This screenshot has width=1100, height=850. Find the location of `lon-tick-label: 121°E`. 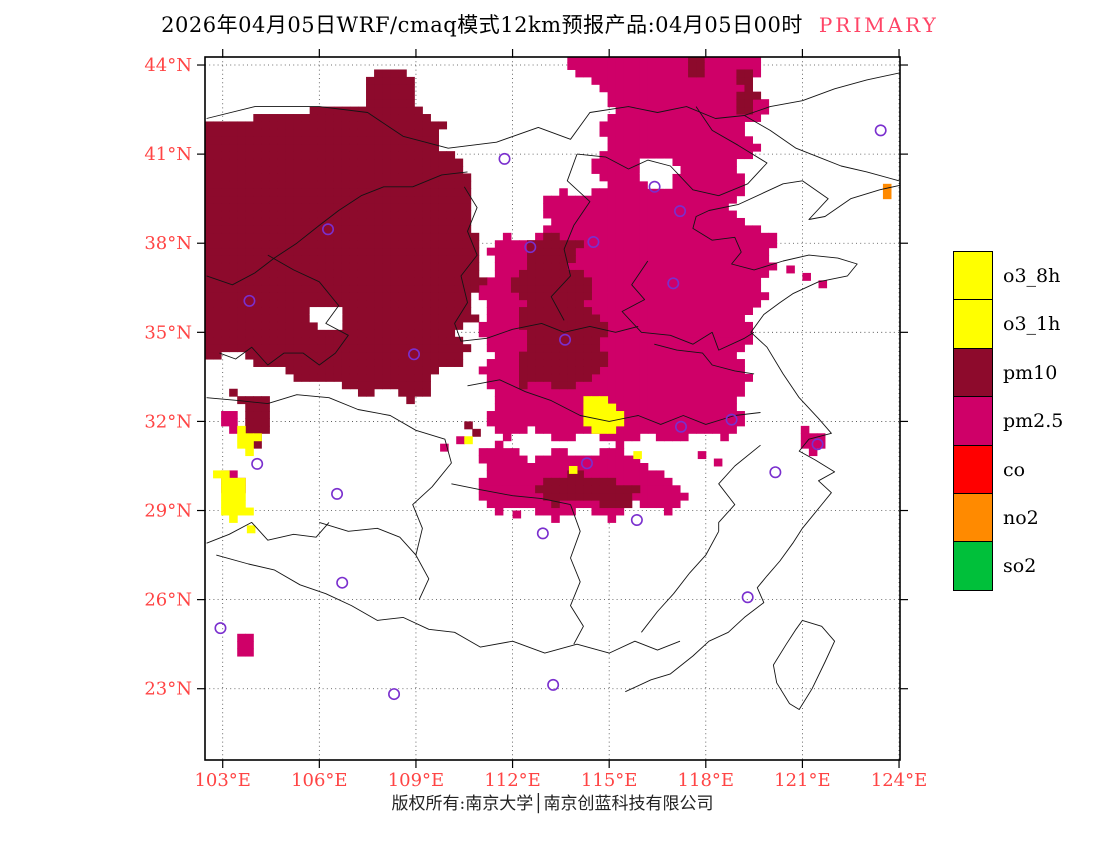

lon-tick-label: 121°E is located at coordinates (802, 780).